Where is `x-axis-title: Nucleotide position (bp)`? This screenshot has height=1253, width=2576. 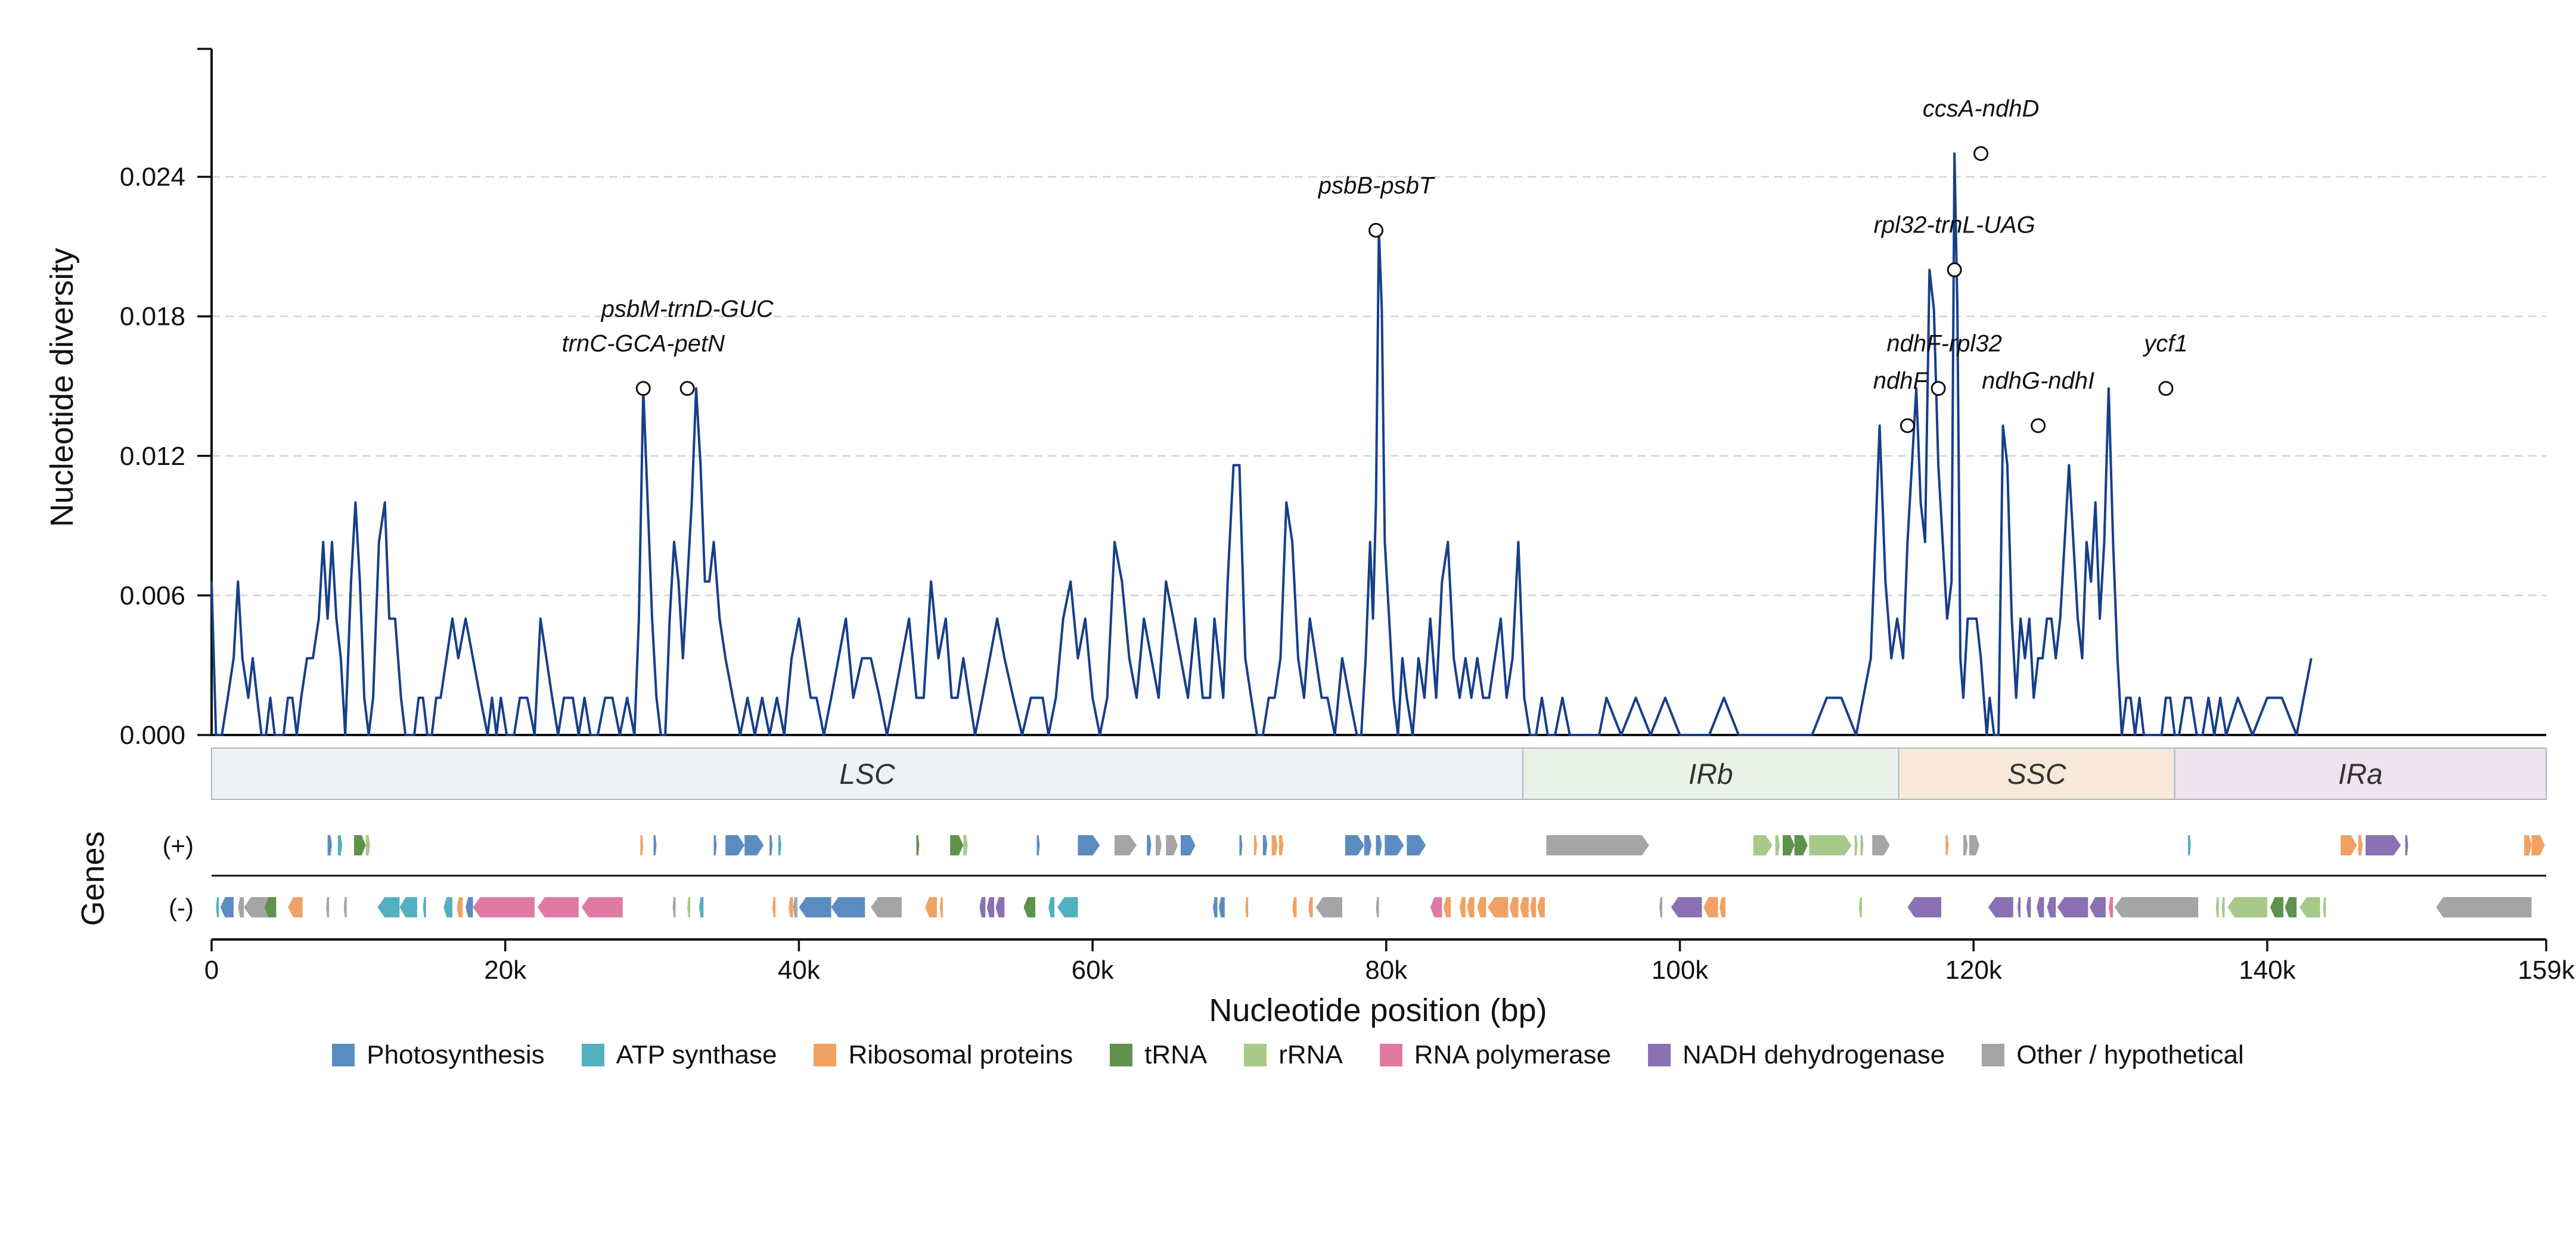
x-axis-title: Nucleotide position (bp) is located at coordinates (1378, 1010).